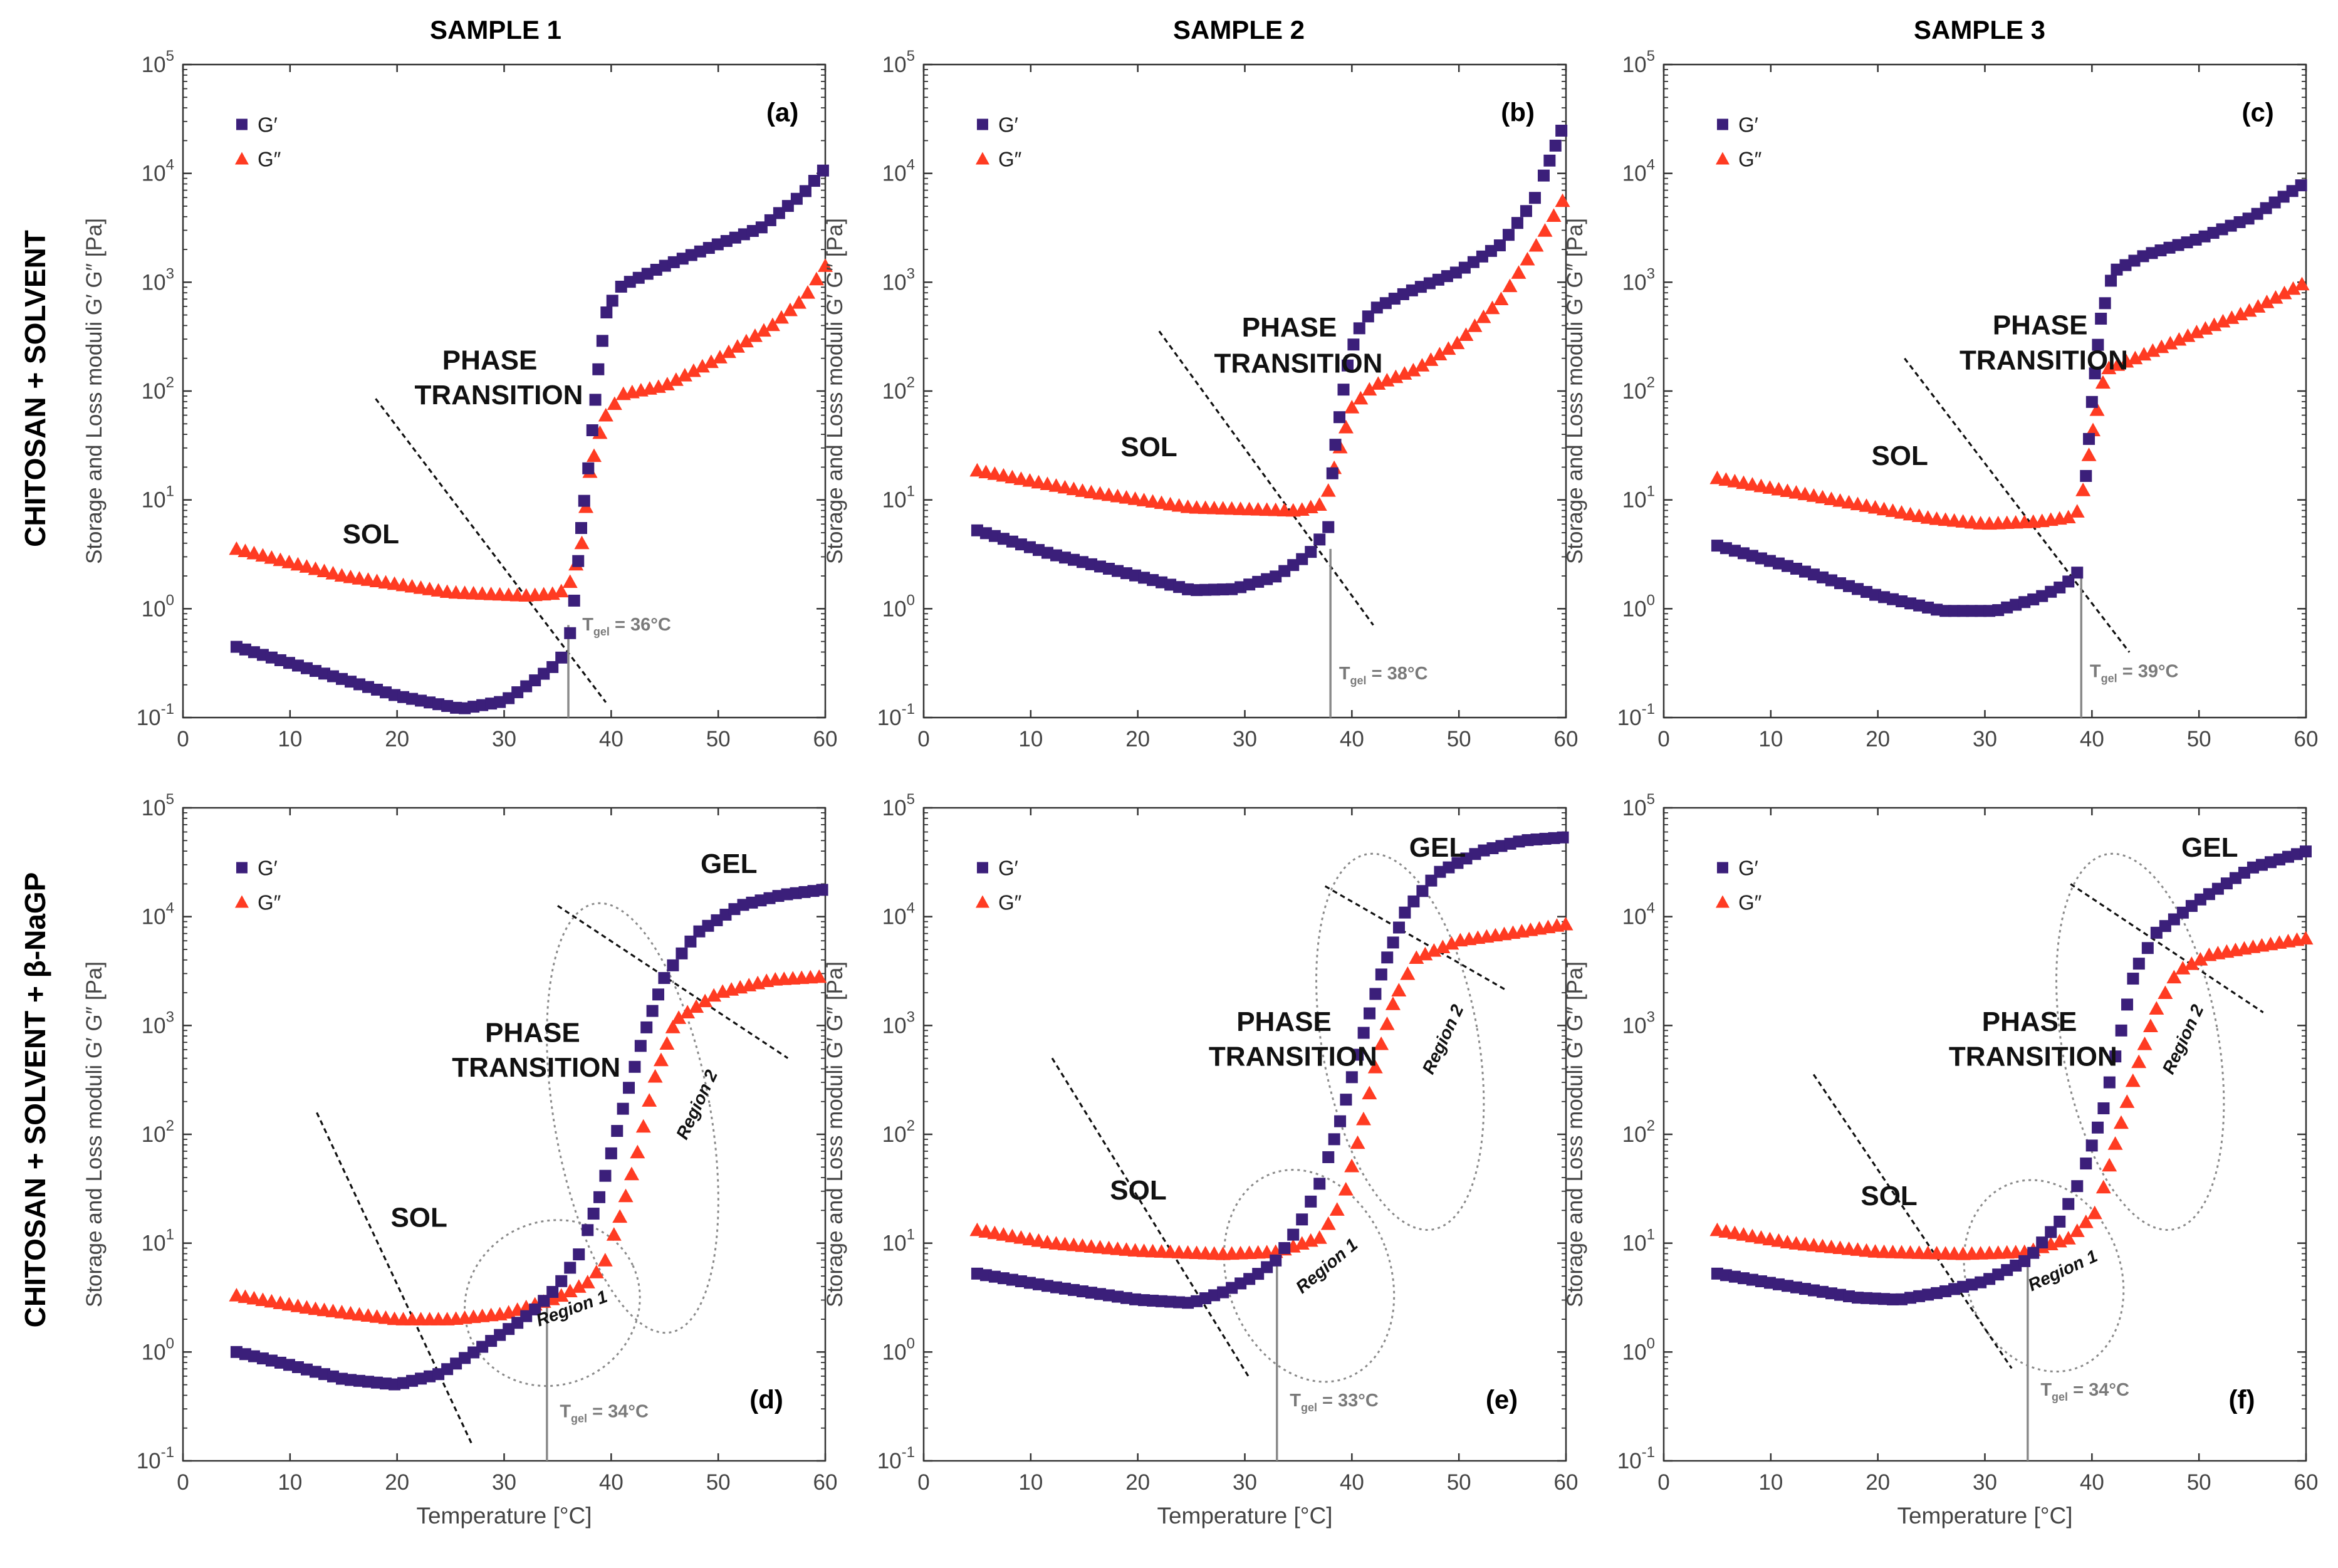 The image size is (2338, 1568). Describe the element at coordinates (1639, 1132) in the screenshot. I see `y-tick-label: 10²` at that location.